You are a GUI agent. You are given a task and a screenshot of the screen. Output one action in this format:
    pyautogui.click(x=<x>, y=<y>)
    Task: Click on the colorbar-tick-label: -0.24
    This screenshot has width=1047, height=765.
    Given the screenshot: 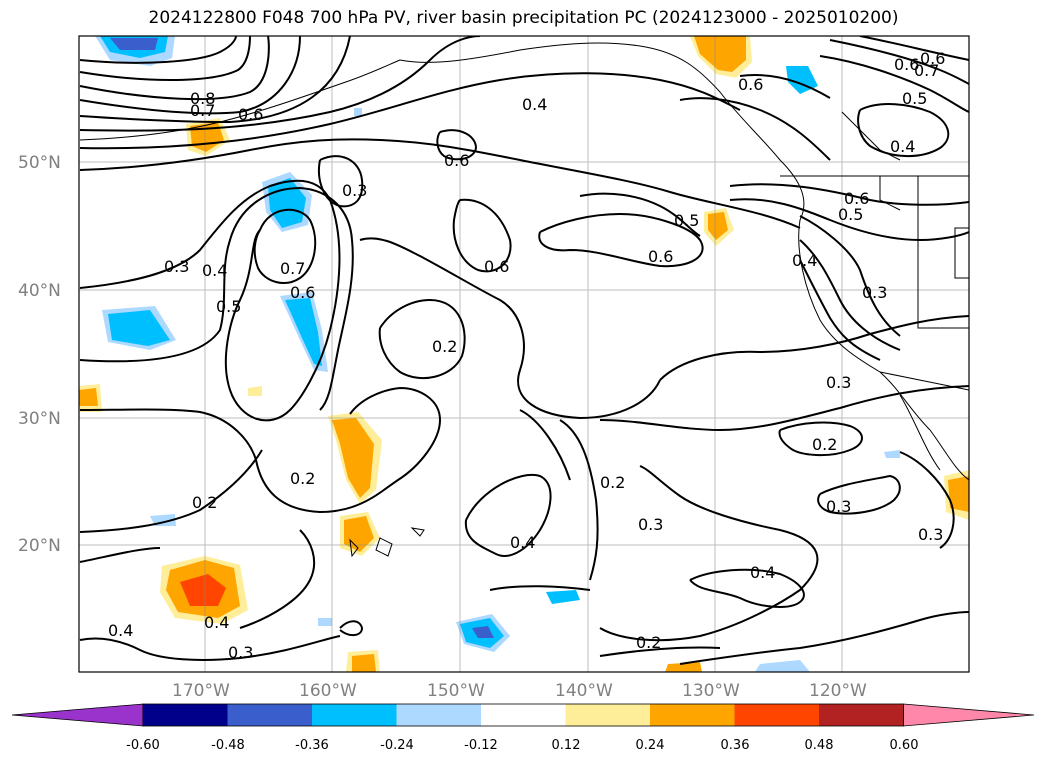 What is the action you would take?
    pyautogui.click(x=397, y=745)
    